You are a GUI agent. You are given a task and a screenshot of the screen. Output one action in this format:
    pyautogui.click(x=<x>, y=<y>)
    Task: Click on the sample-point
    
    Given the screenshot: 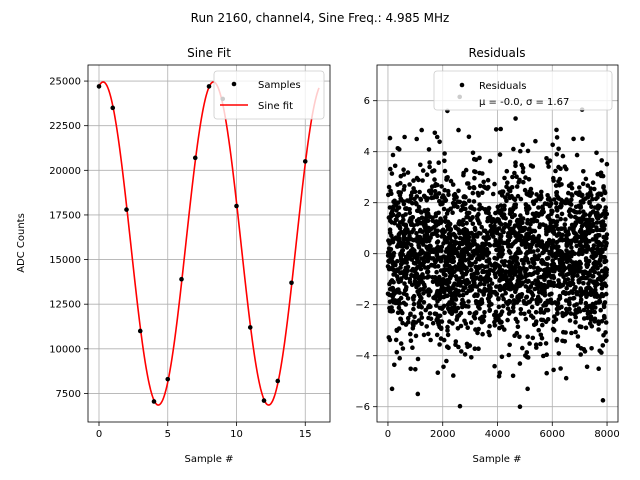 What is the action you would take?
    pyautogui.click(x=291, y=283)
    